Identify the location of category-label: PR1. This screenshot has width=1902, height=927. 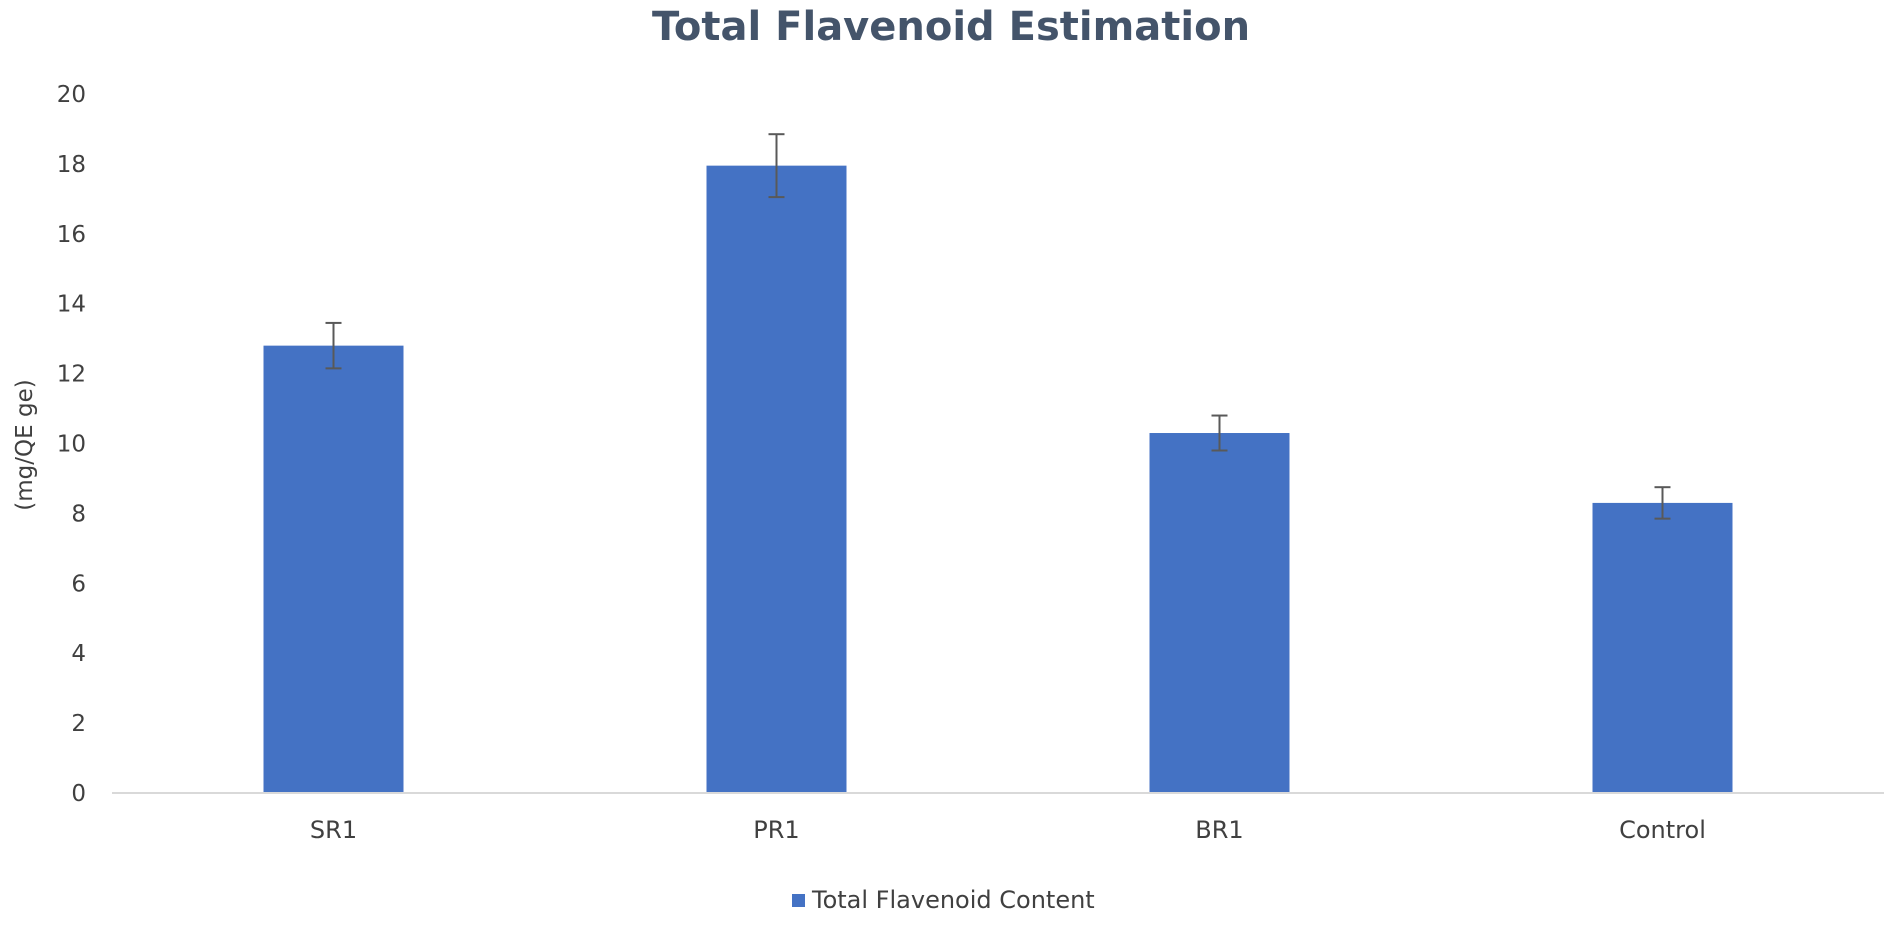
(776, 830).